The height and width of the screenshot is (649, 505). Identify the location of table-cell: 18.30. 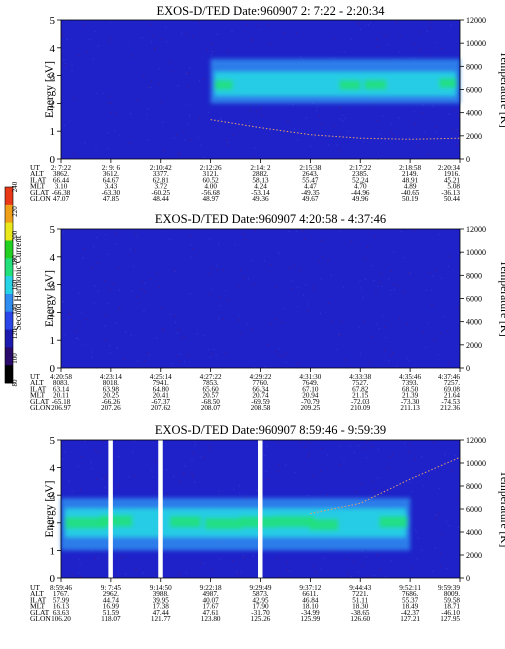
(360, 607).